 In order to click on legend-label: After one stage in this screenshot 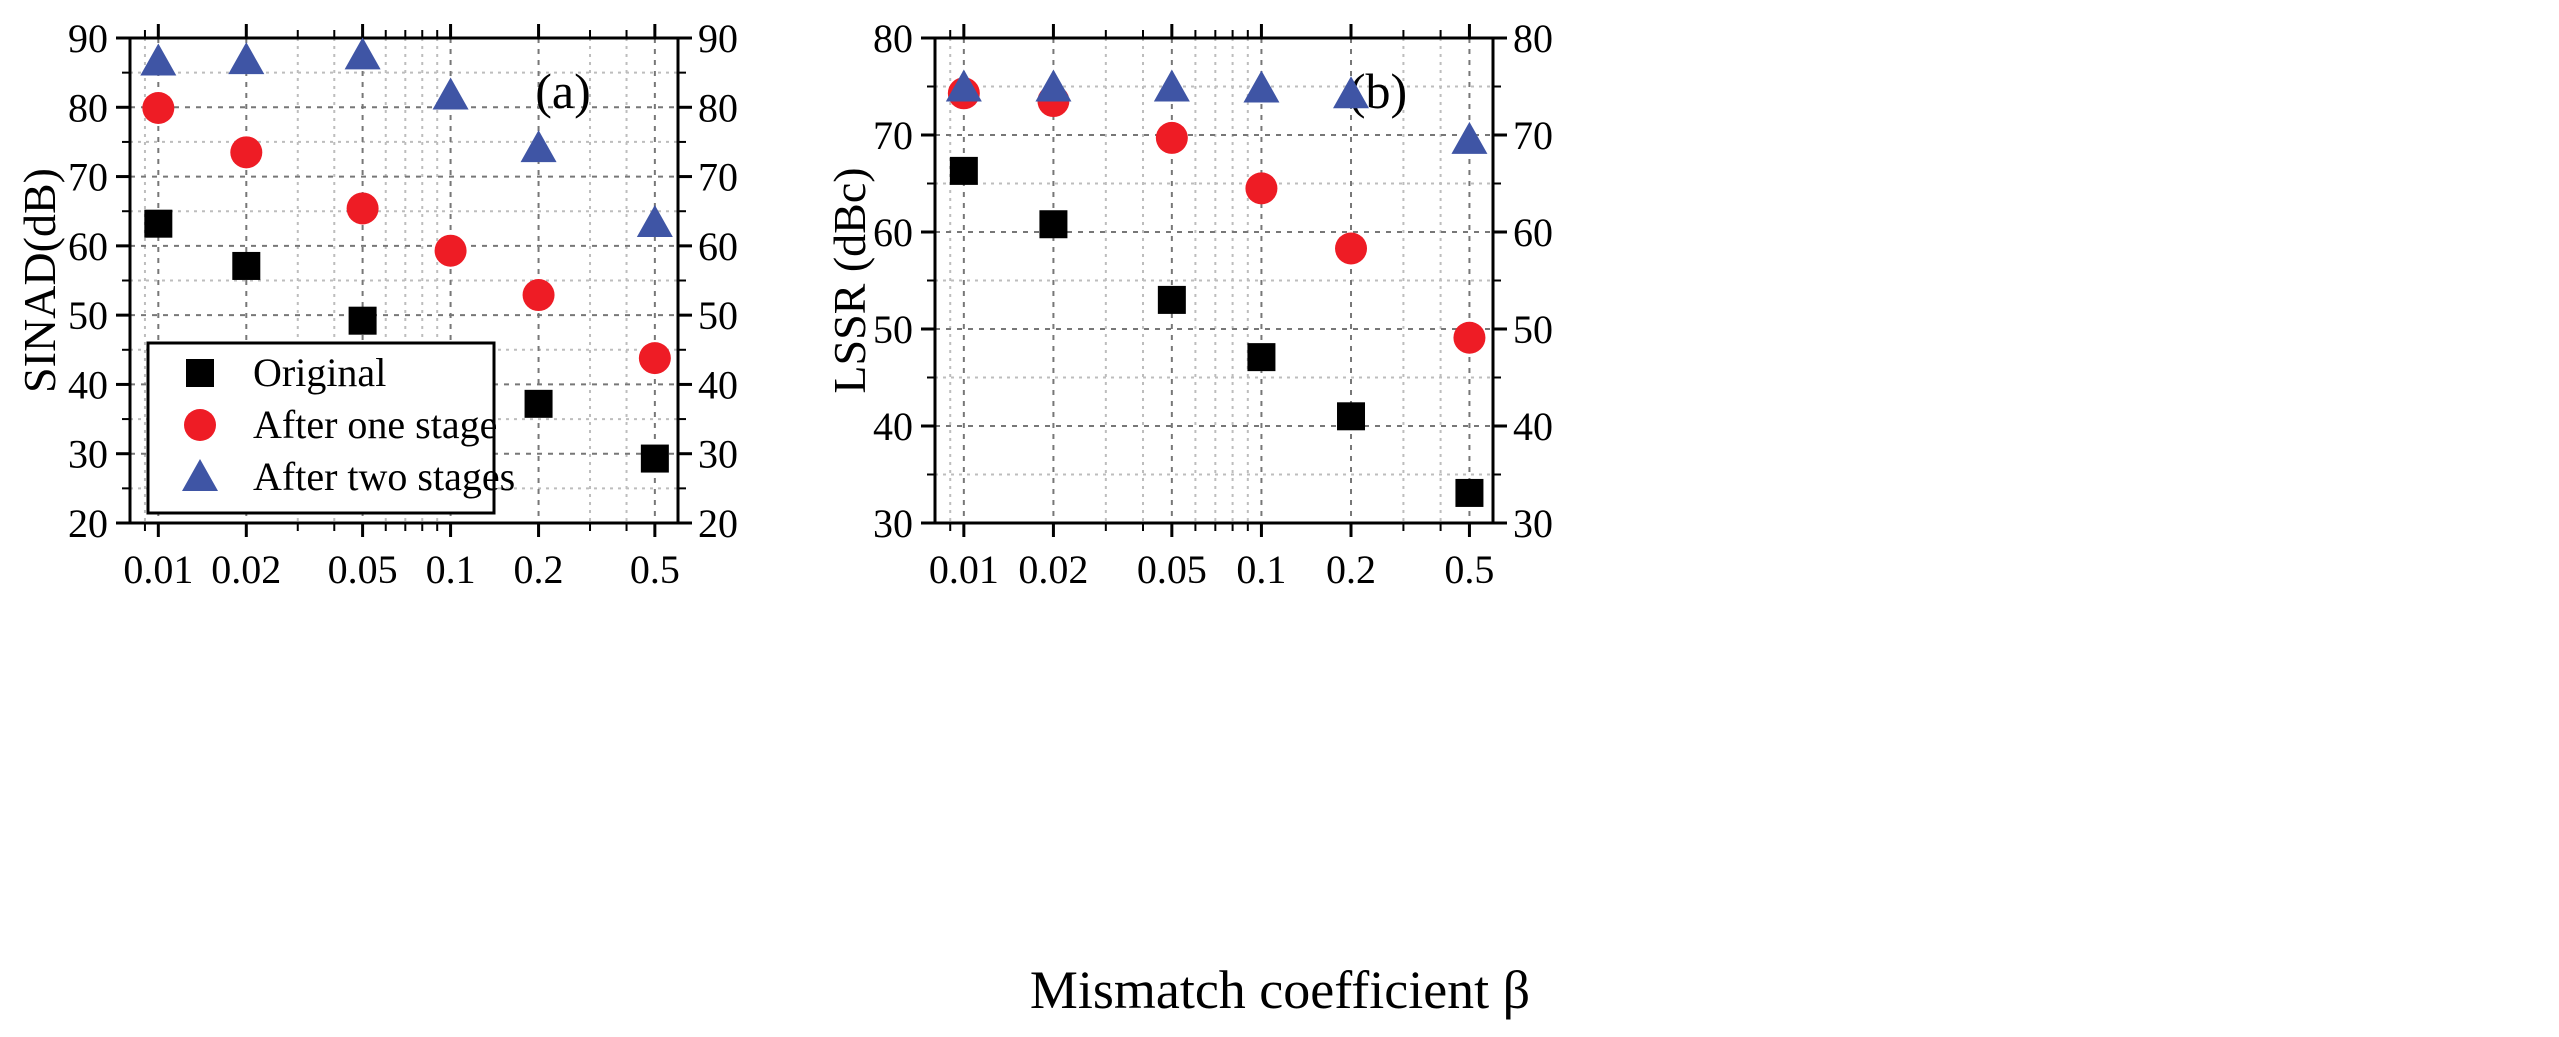, I will do `click(375, 424)`.